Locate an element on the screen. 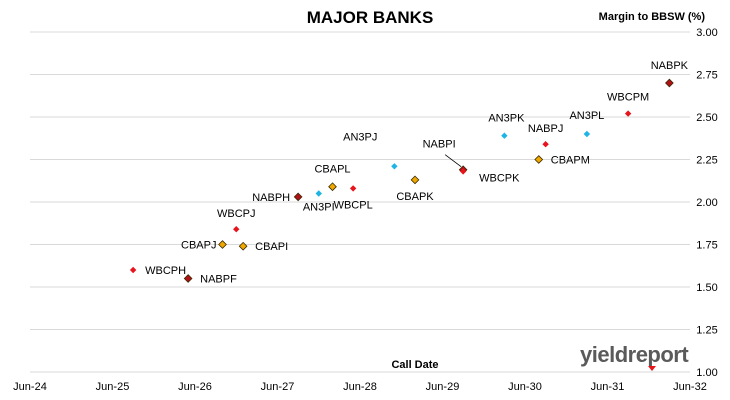 The width and height of the screenshot is (730, 400). x-tick-label: Jun-28 is located at coordinates (360, 387).